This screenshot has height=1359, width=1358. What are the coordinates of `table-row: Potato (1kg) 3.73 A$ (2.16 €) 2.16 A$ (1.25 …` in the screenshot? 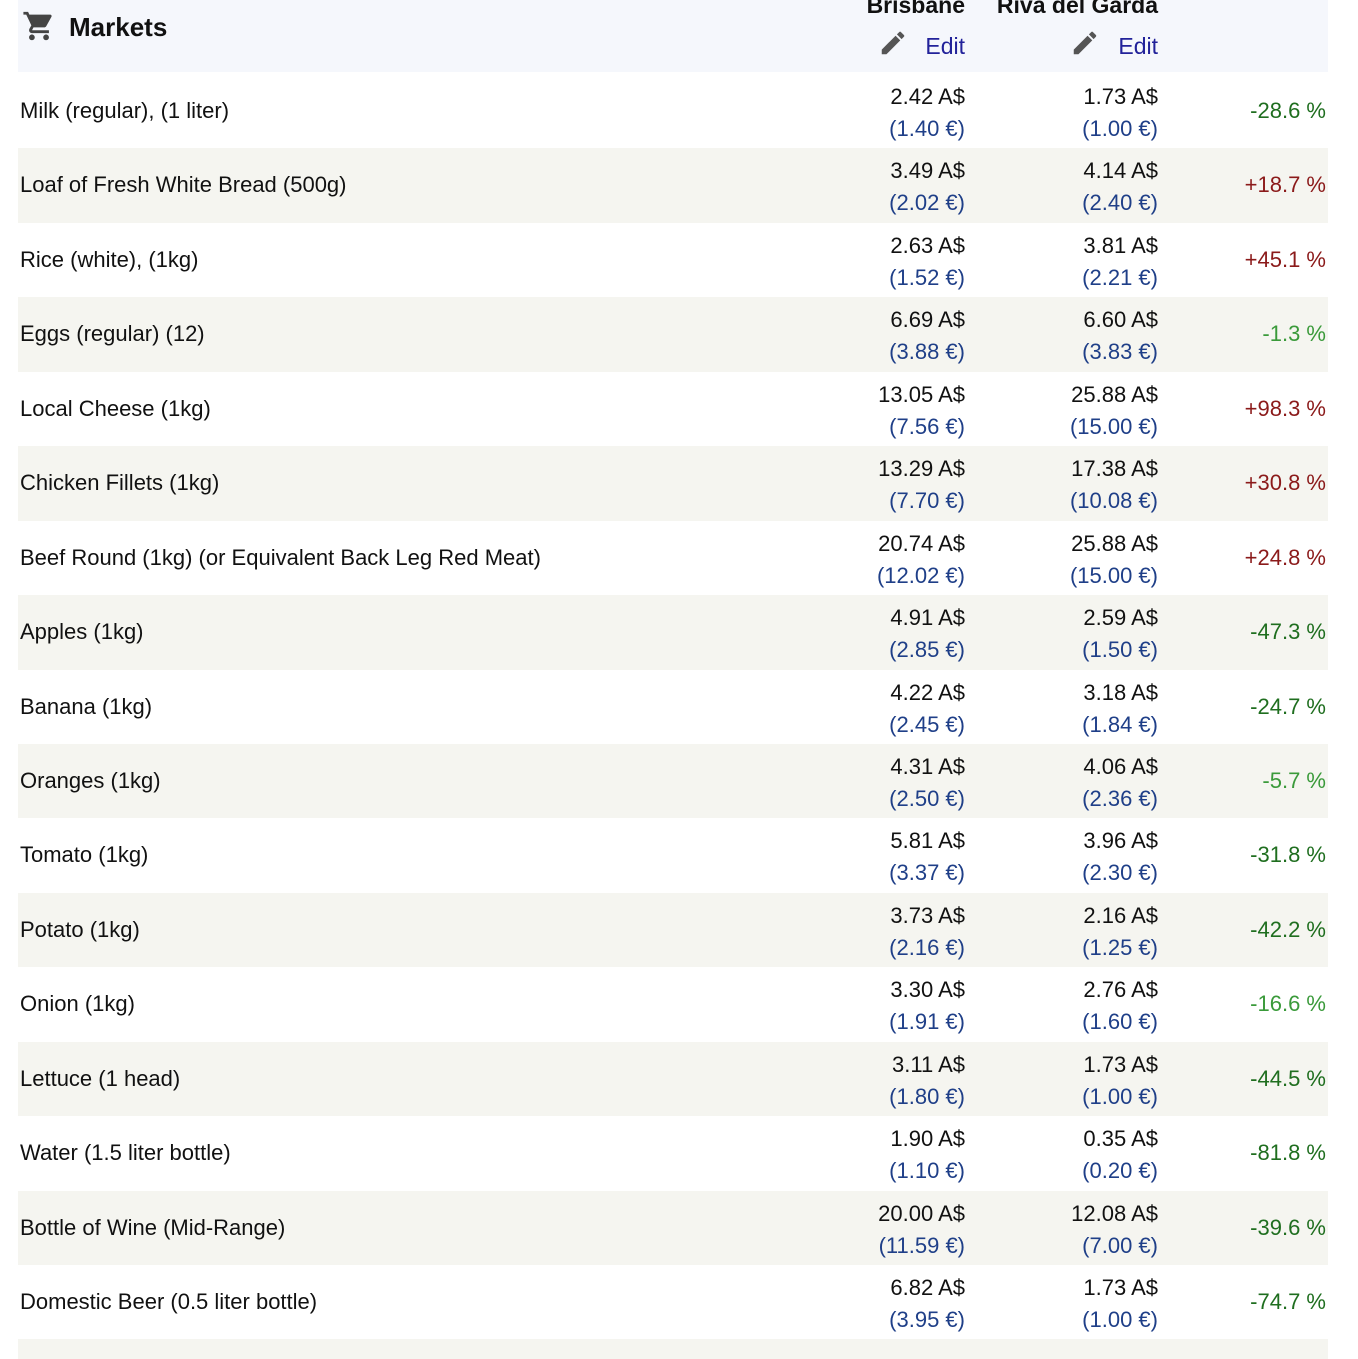 It's located at (673, 930).